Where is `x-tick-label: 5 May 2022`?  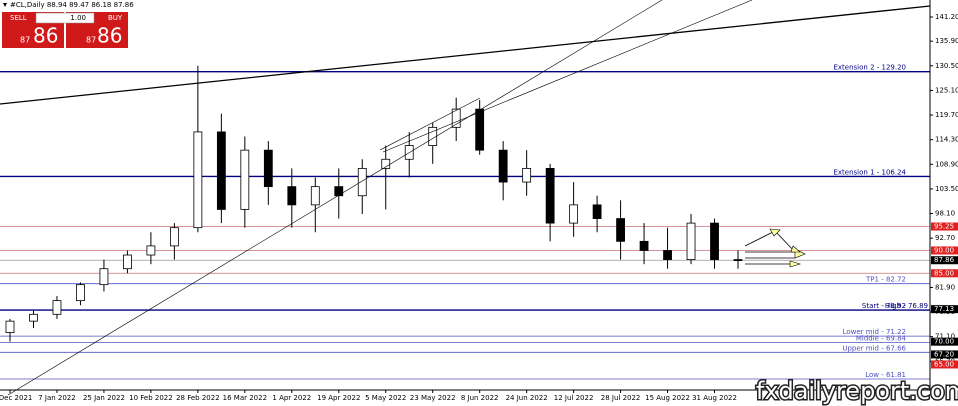 x-tick-label: 5 May 2022 is located at coordinates (385, 398).